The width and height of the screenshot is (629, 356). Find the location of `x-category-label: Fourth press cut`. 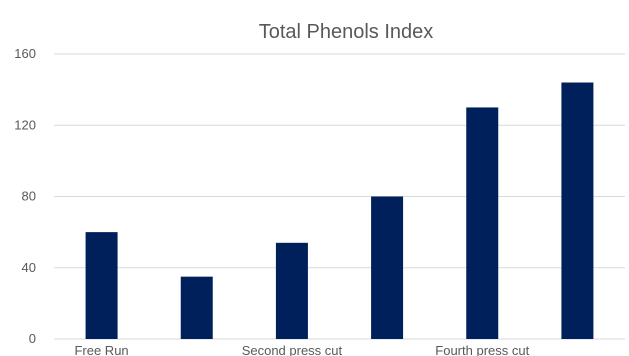

x-category-label: Fourth press cut is located at coordinates (482, 349).